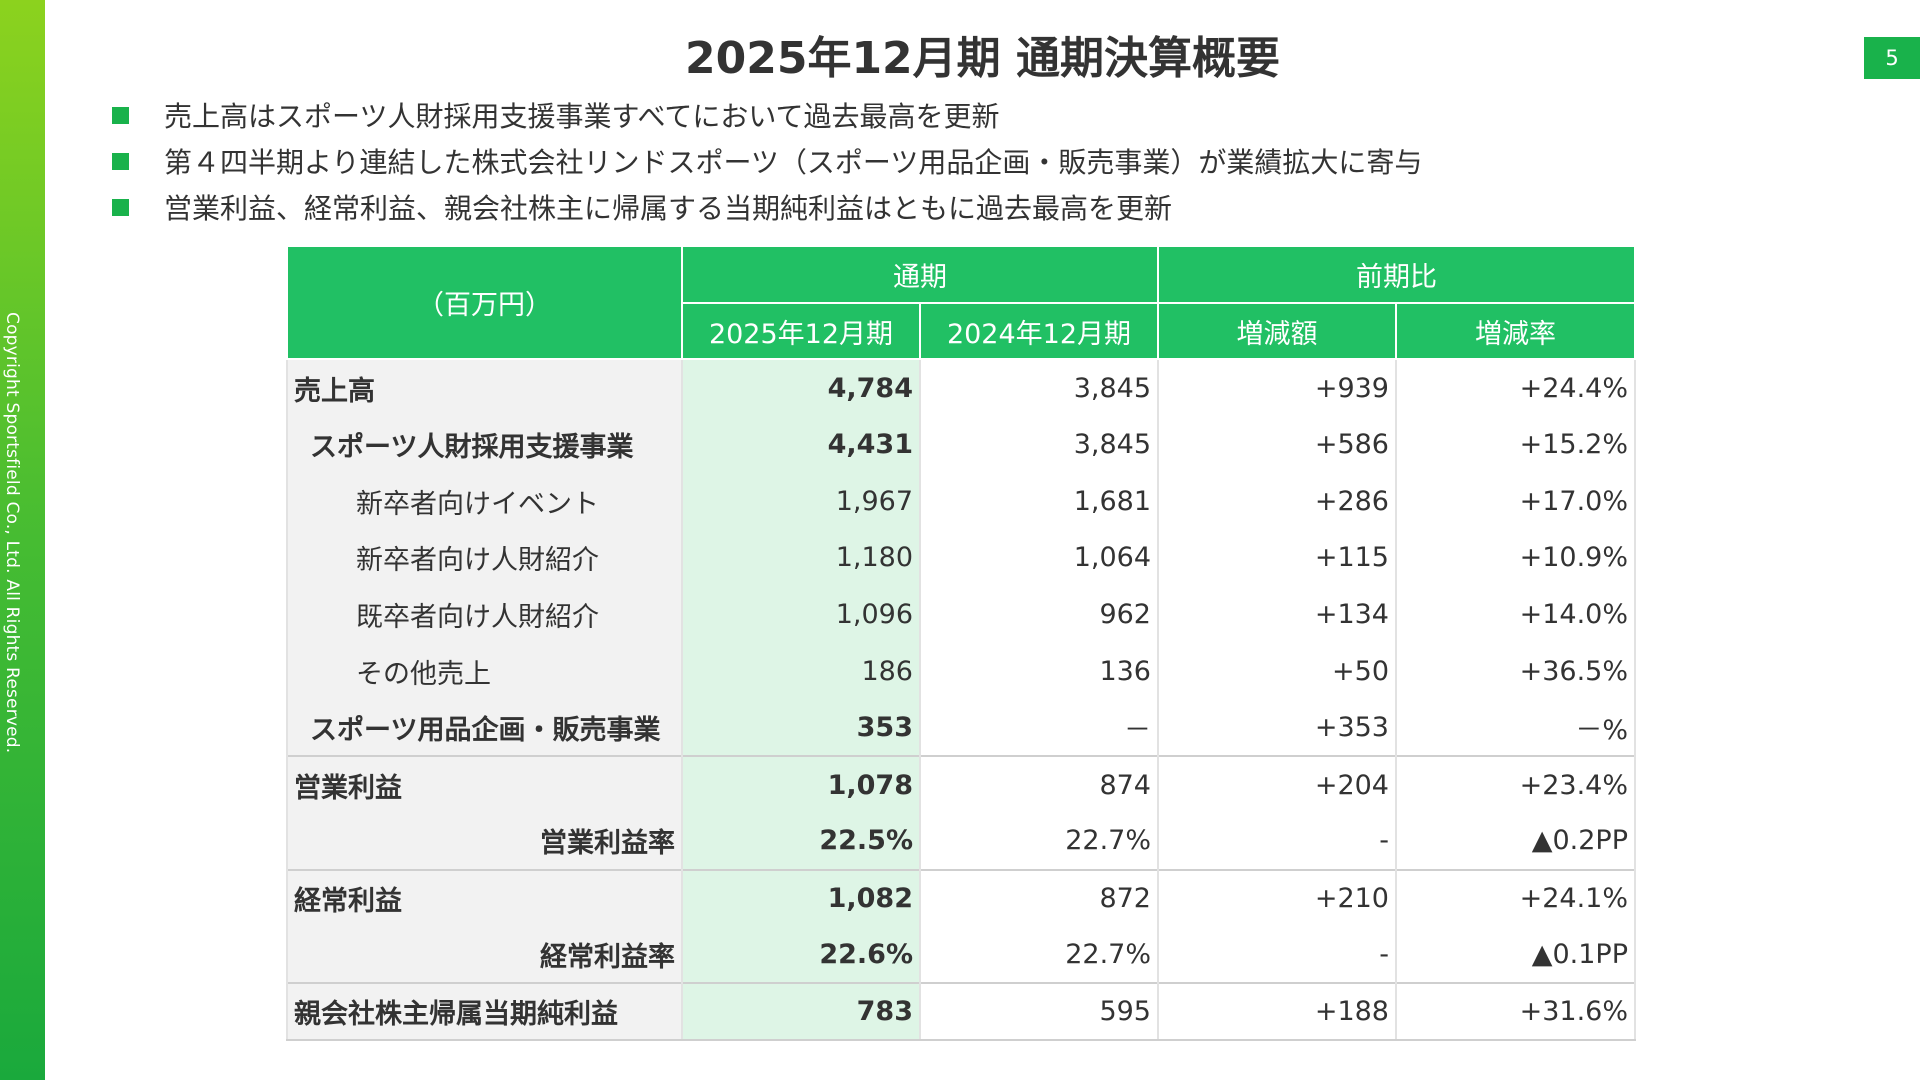 Image resolution: width=1920 pixels, height=1080 pixels. I want to click on cell-change: +204, so click(1277, 784).